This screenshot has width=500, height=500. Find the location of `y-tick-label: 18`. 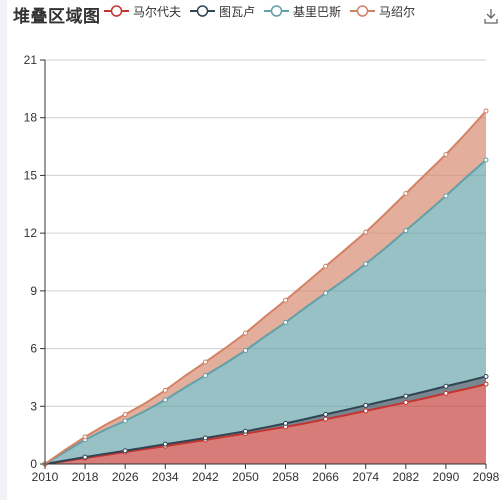

y-tick-label: 18 is located at coordinates (31, 118).